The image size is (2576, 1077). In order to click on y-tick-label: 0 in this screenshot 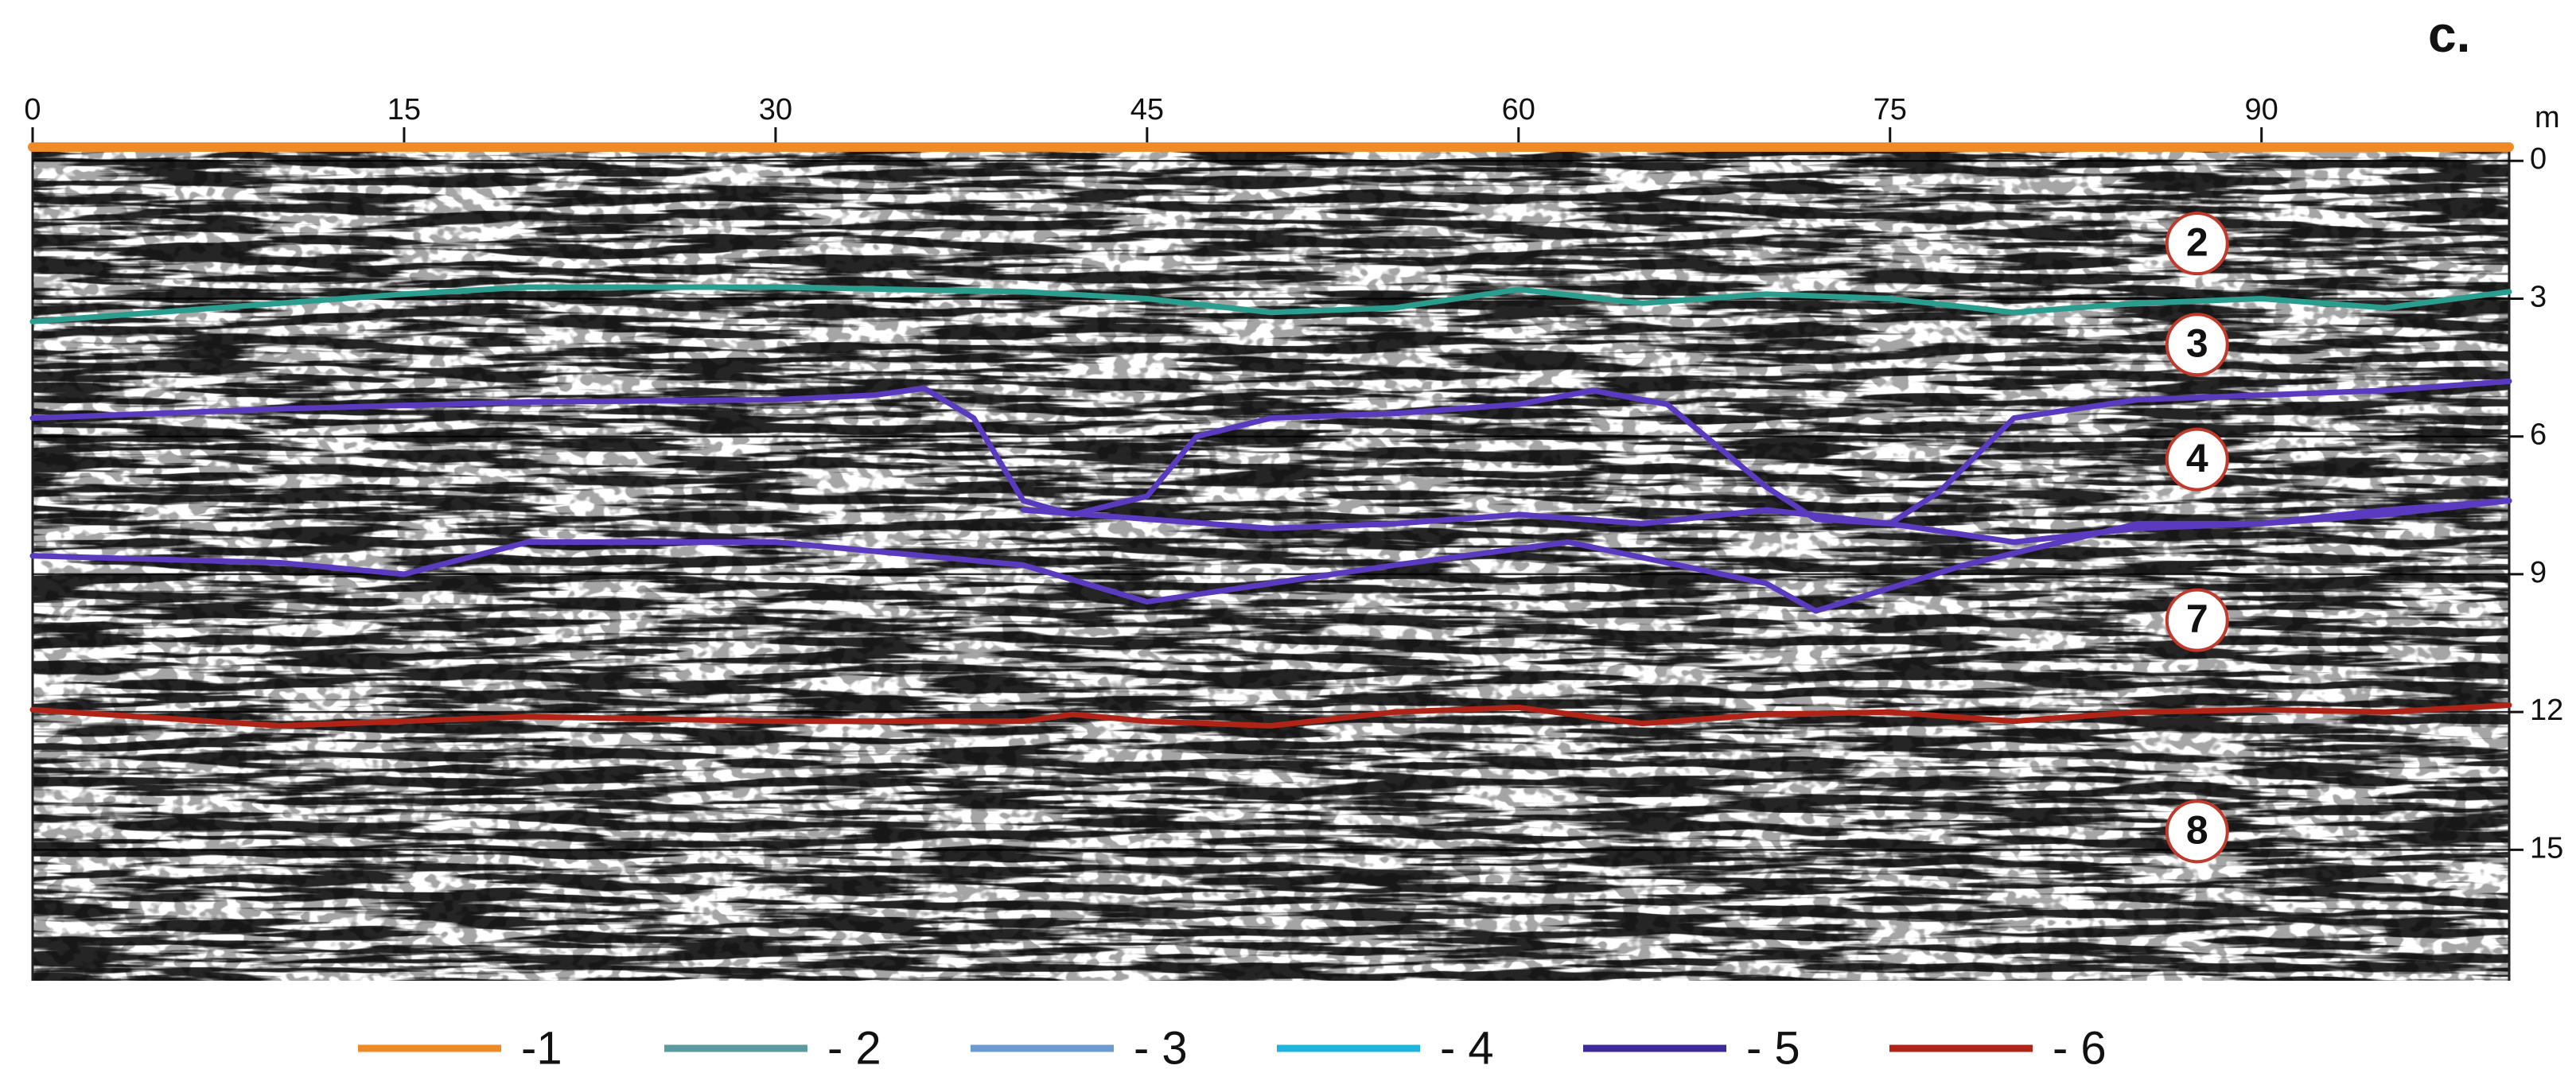, I will do `click(2539, 159)`.